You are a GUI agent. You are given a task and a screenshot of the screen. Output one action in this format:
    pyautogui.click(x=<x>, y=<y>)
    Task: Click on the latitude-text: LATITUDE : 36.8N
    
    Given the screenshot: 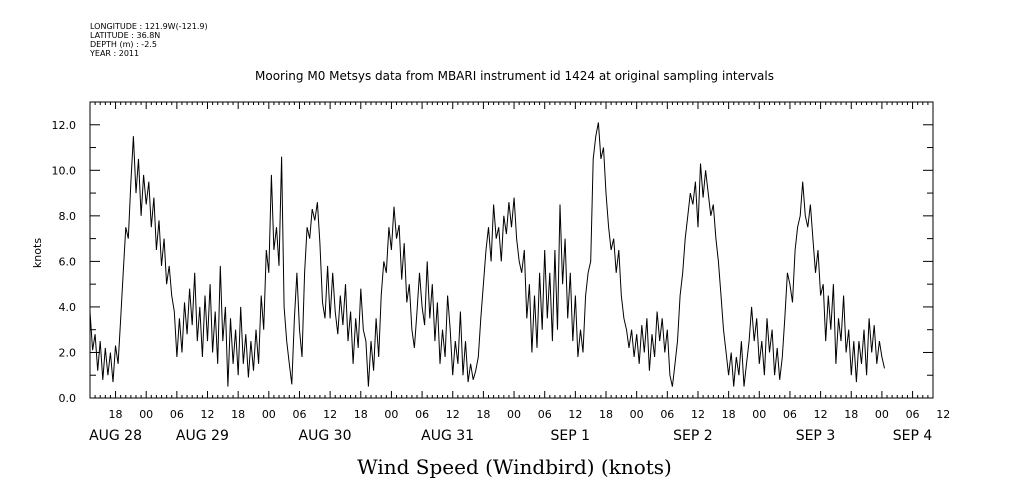 What is the action you would take?
    pyautogui.click(x=125, y=35)
    